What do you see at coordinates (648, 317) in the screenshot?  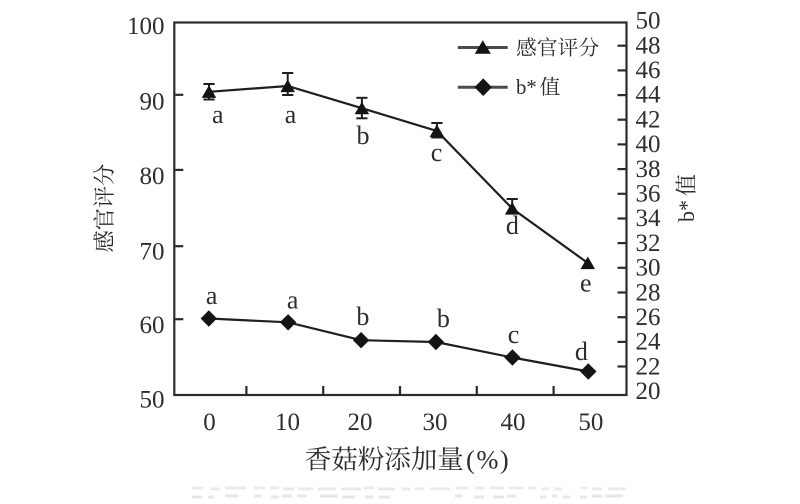 I see `svg-text: 26` at bounding box center [648, 317].